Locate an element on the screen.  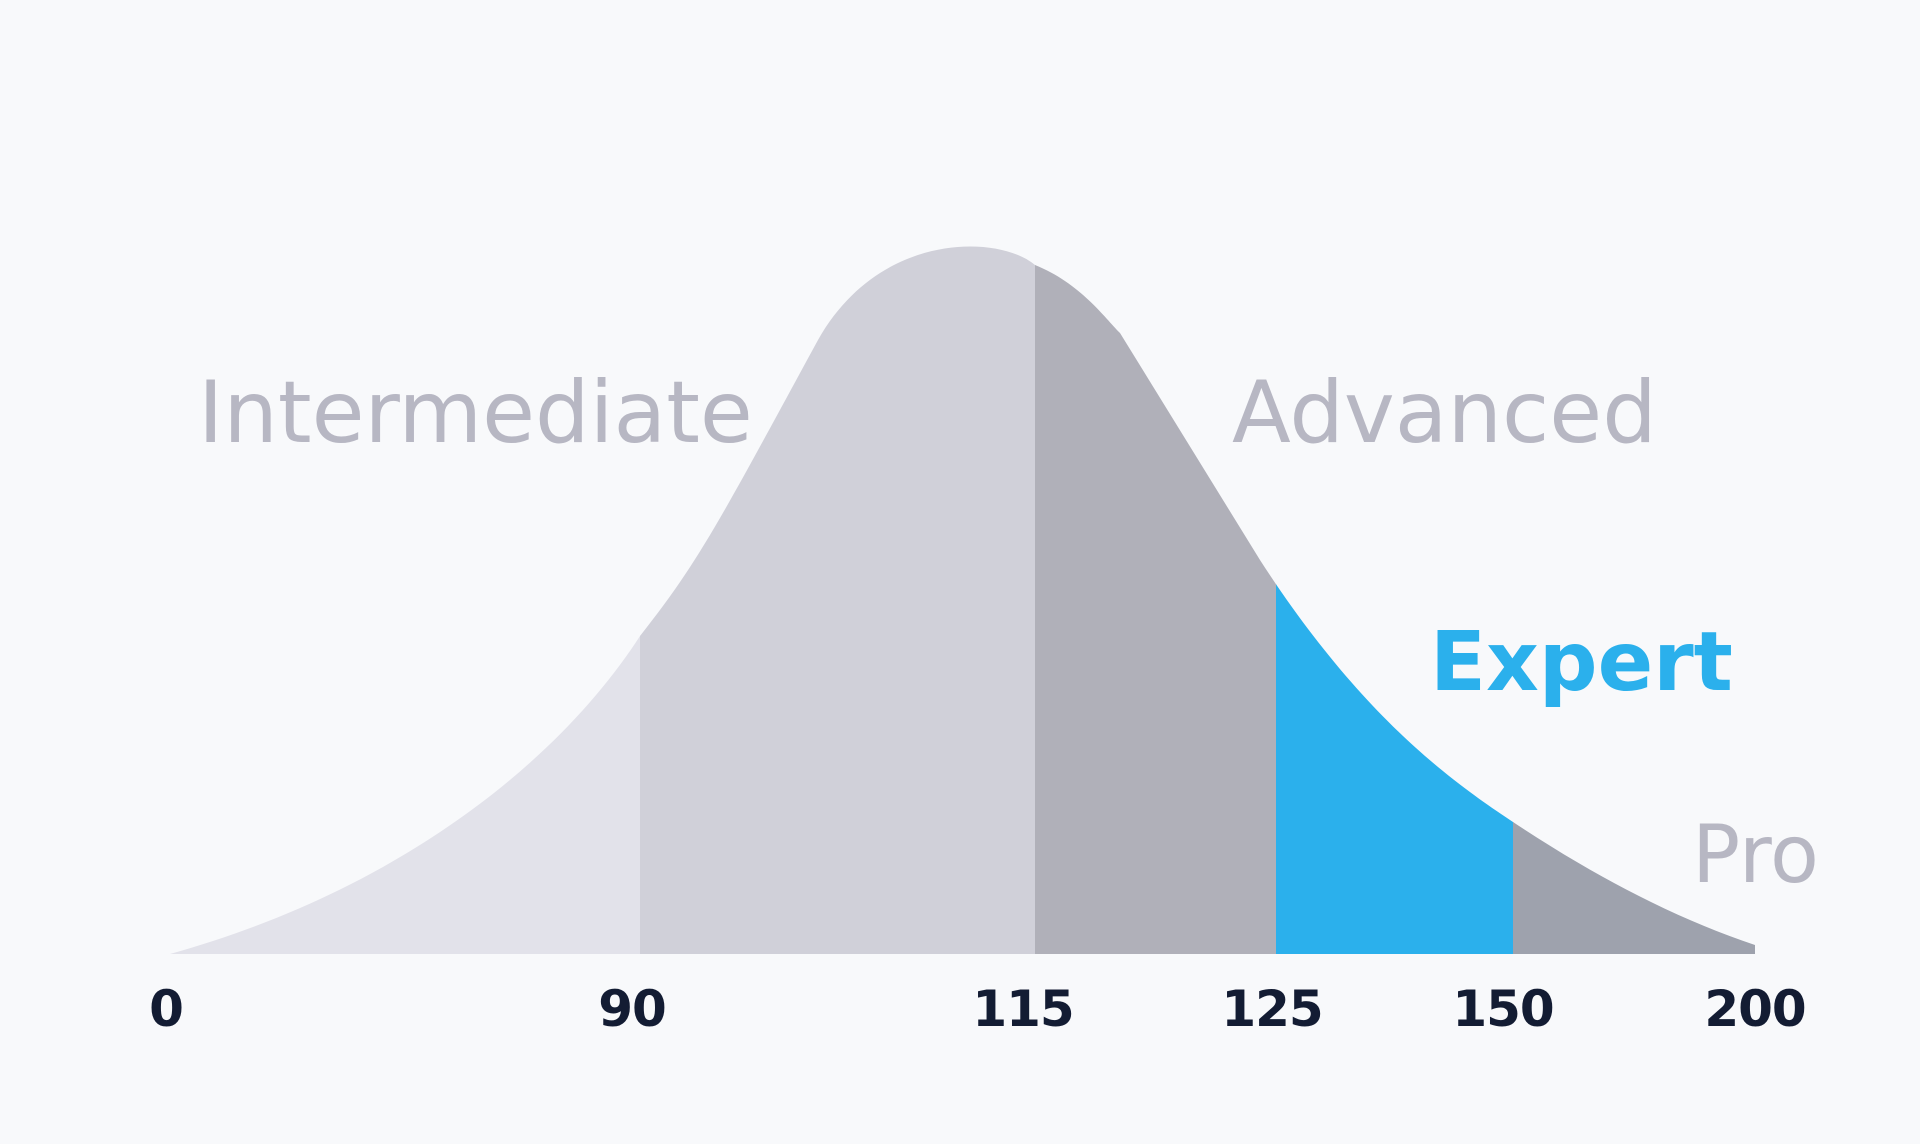
x-tick-label-150: 150 is located at coordinates (1502, 1009).